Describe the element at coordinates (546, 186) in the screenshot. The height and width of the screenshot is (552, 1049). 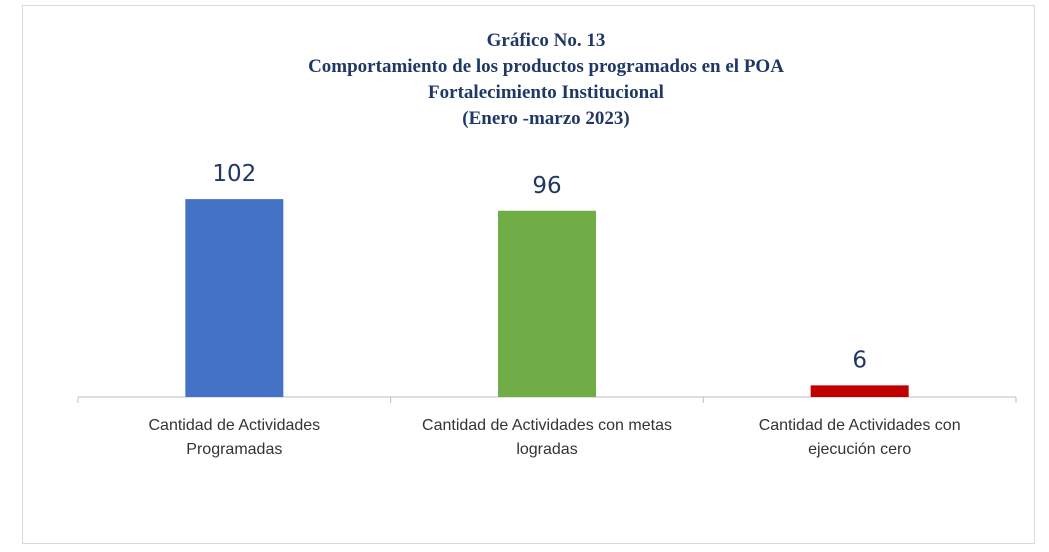
I see `data-label: 96` at that location.